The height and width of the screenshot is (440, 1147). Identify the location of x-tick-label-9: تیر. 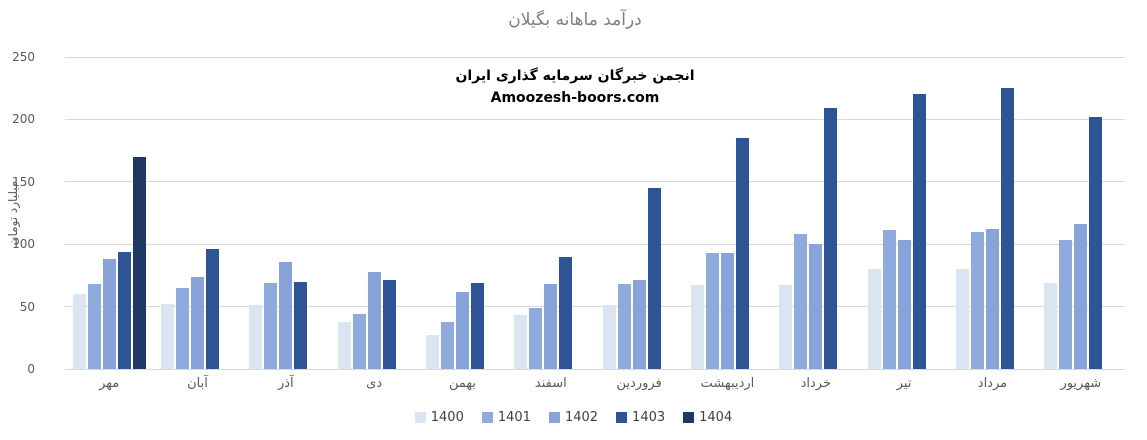
(904, 383).